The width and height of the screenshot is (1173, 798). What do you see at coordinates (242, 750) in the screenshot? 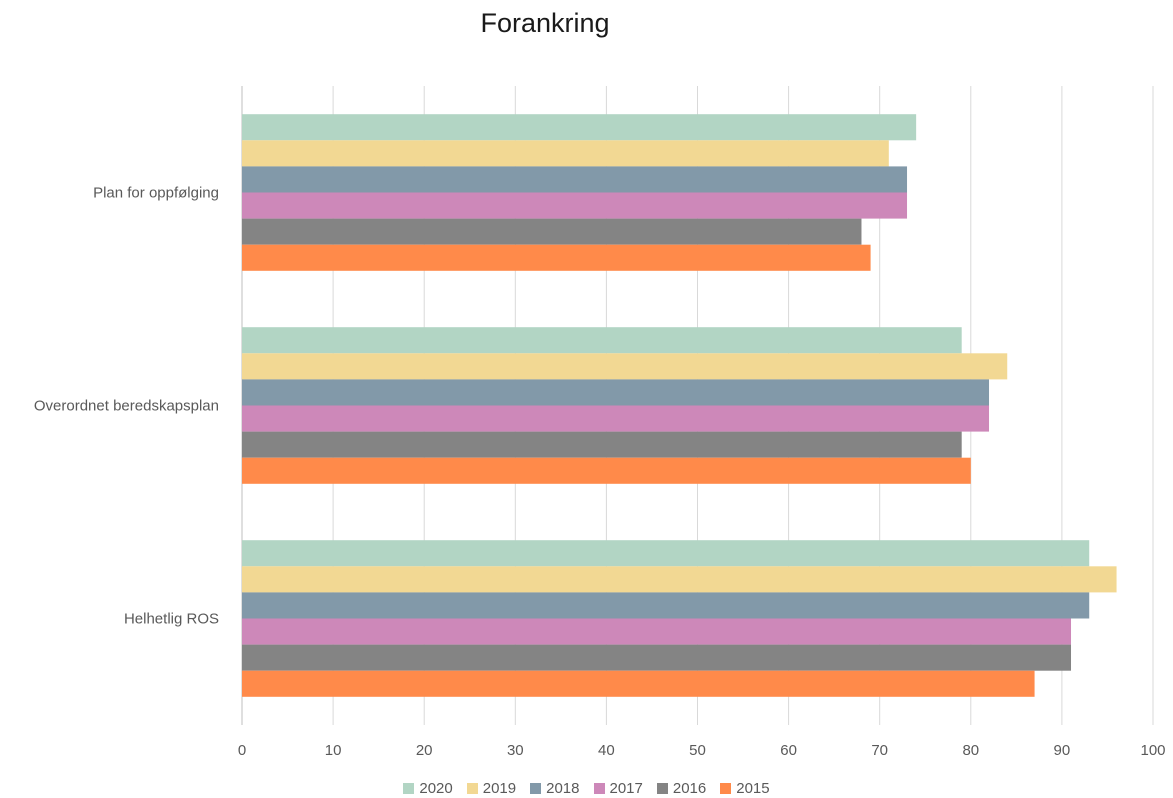
I see `x-tick-label: 0` at bounding box center [242, 750].